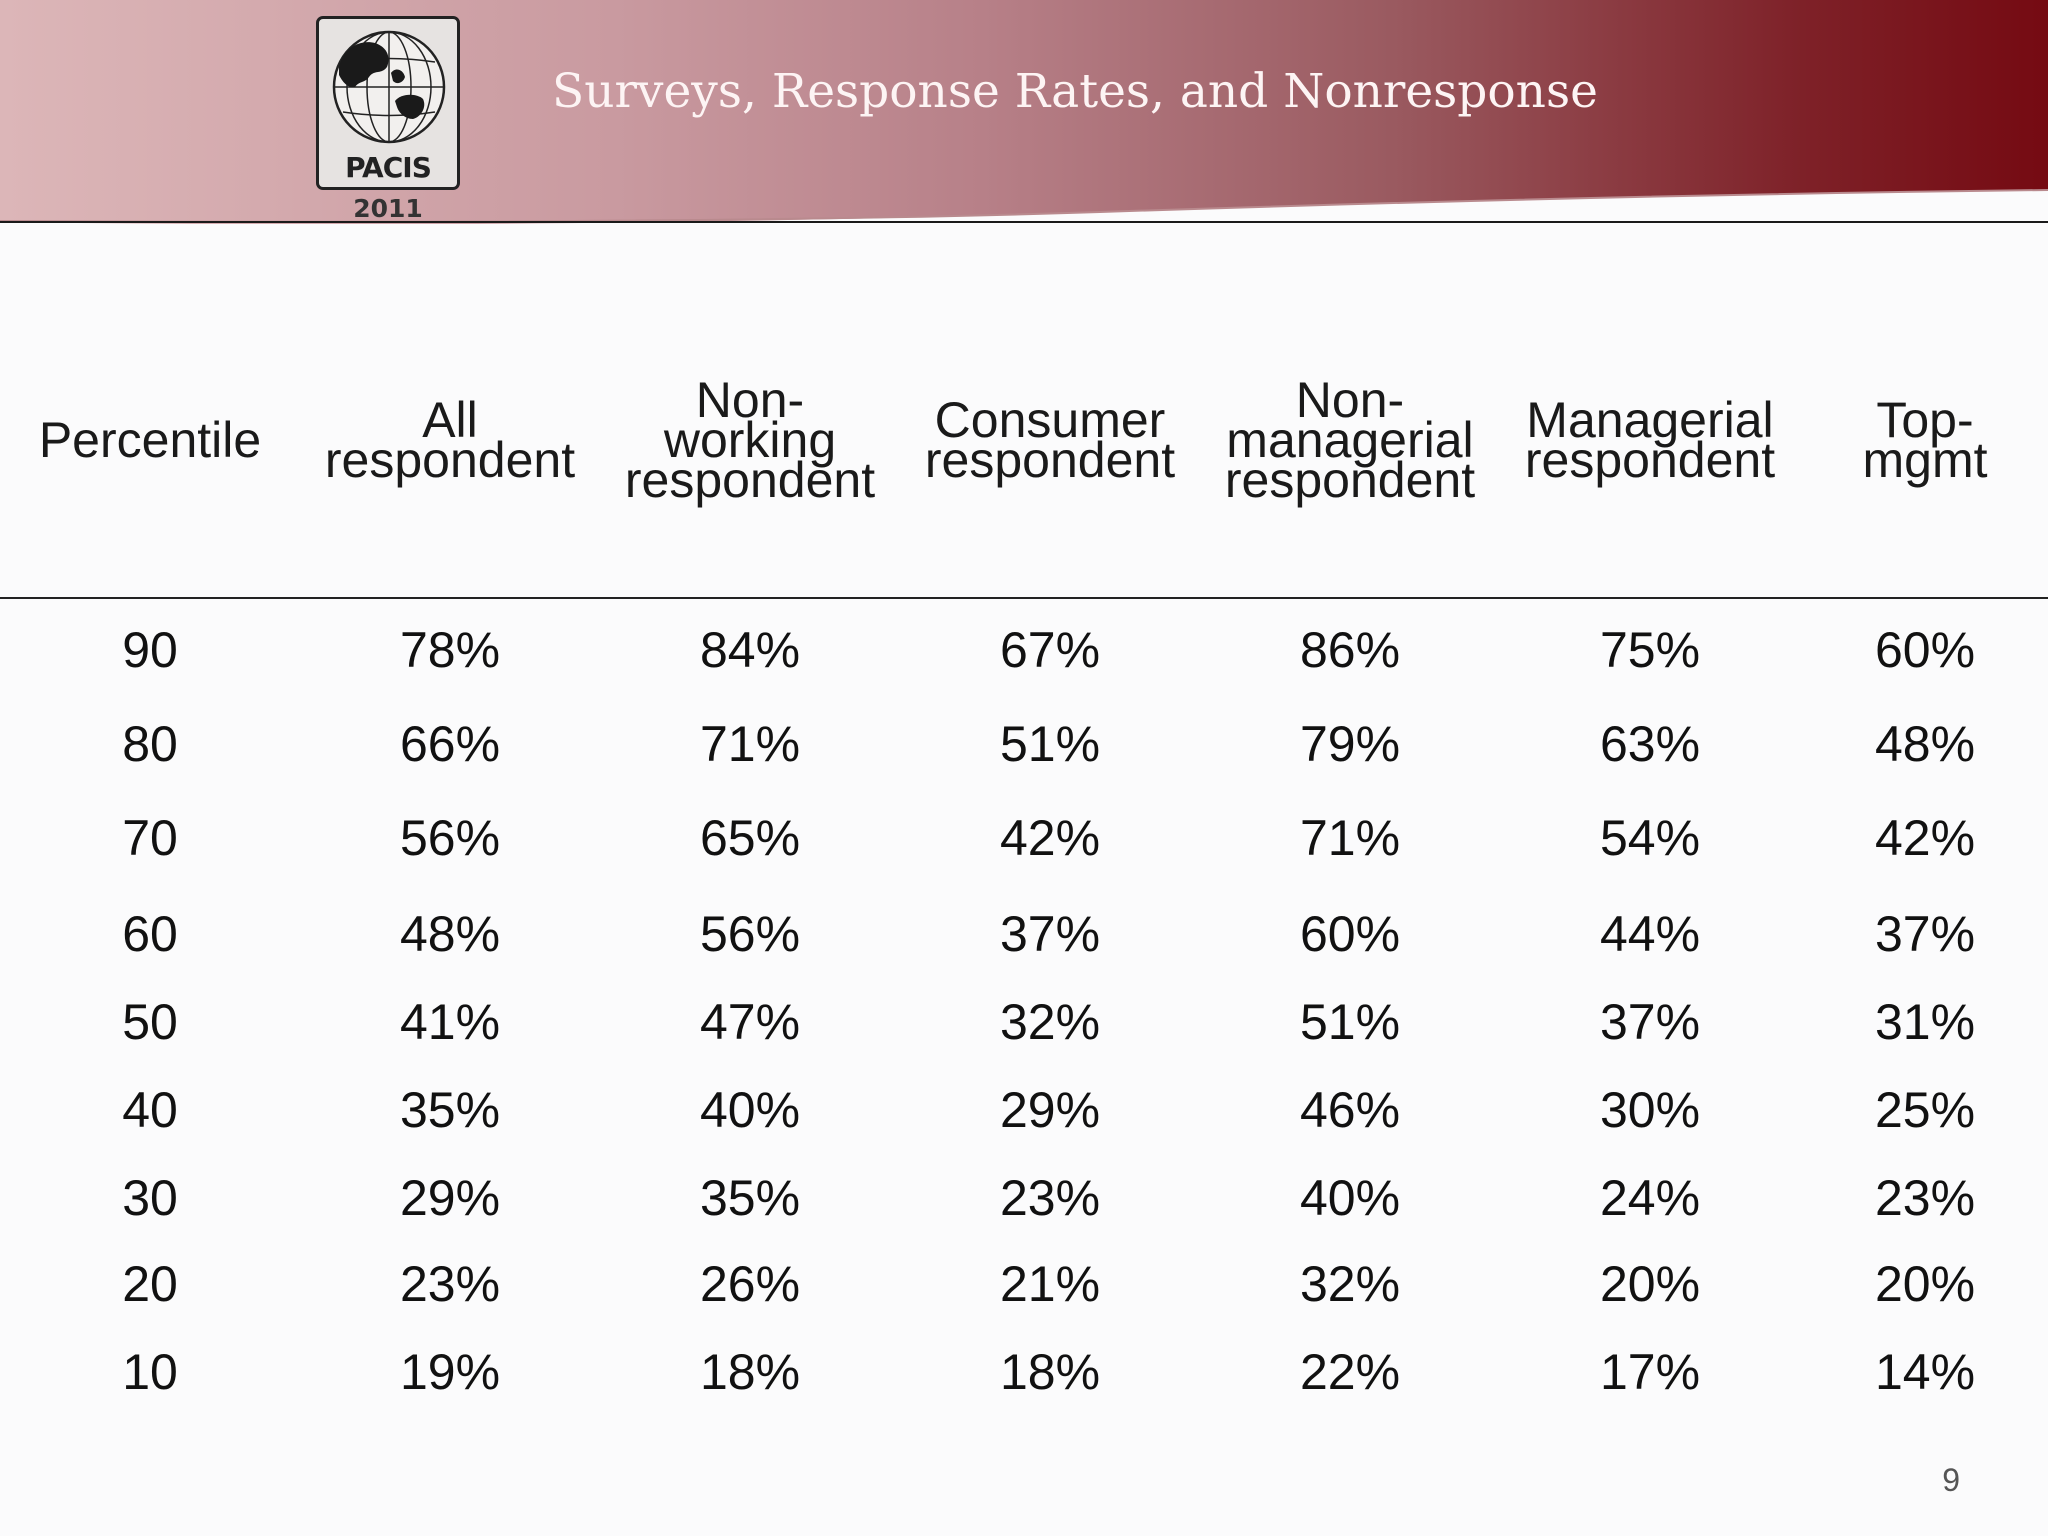  I want to click on table-row: 10 19% 18% 18% 22% 17% 14%, so click(1024, 1372).